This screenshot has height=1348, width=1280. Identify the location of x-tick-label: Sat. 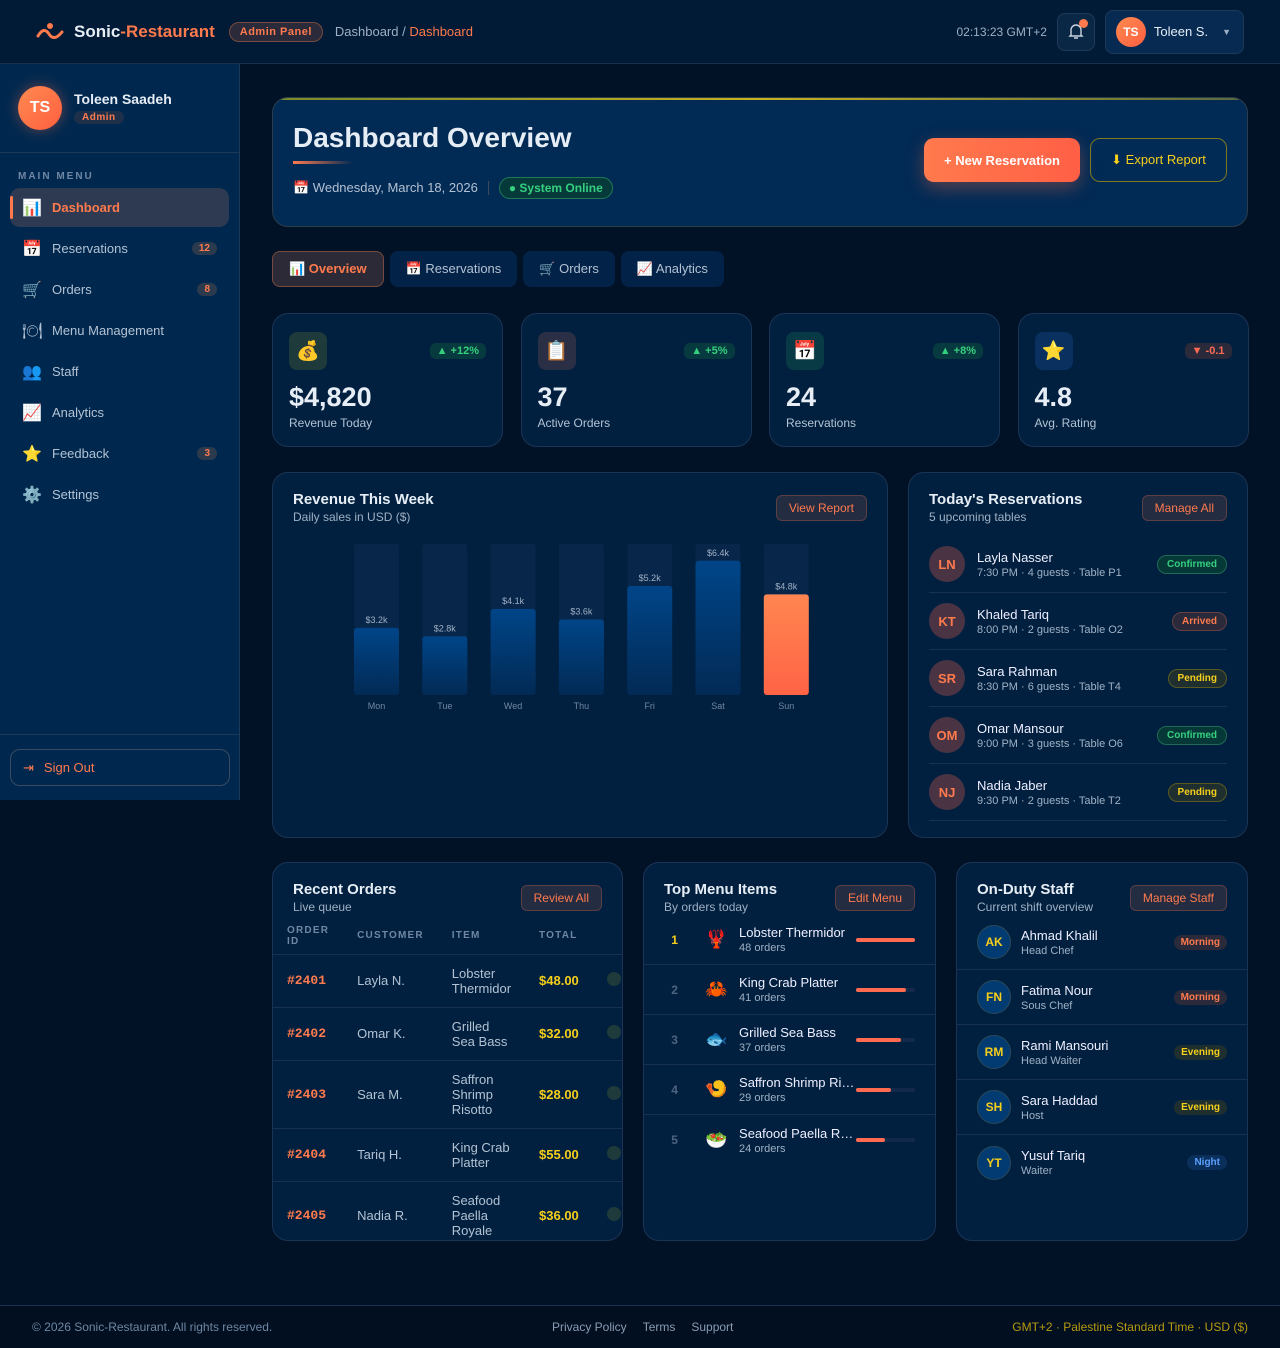
(718, 706).